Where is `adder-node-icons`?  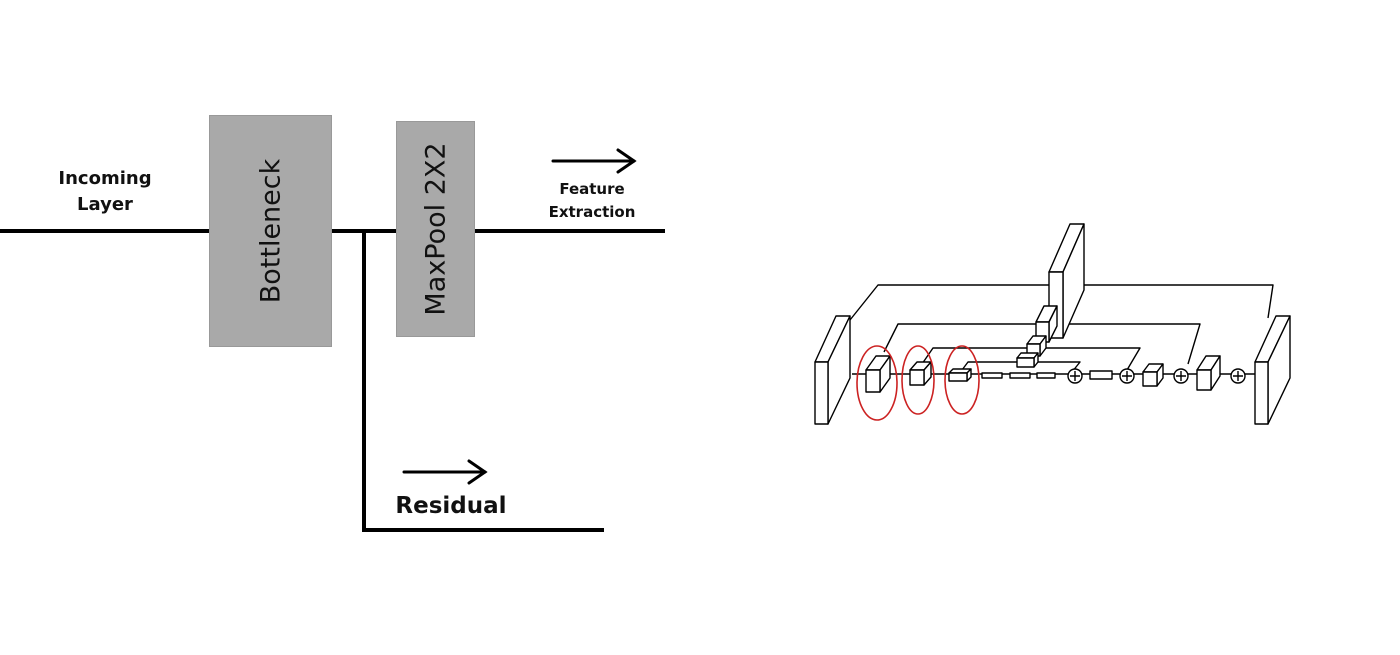 adder-node-icons is located at coordinates (1156, 376).